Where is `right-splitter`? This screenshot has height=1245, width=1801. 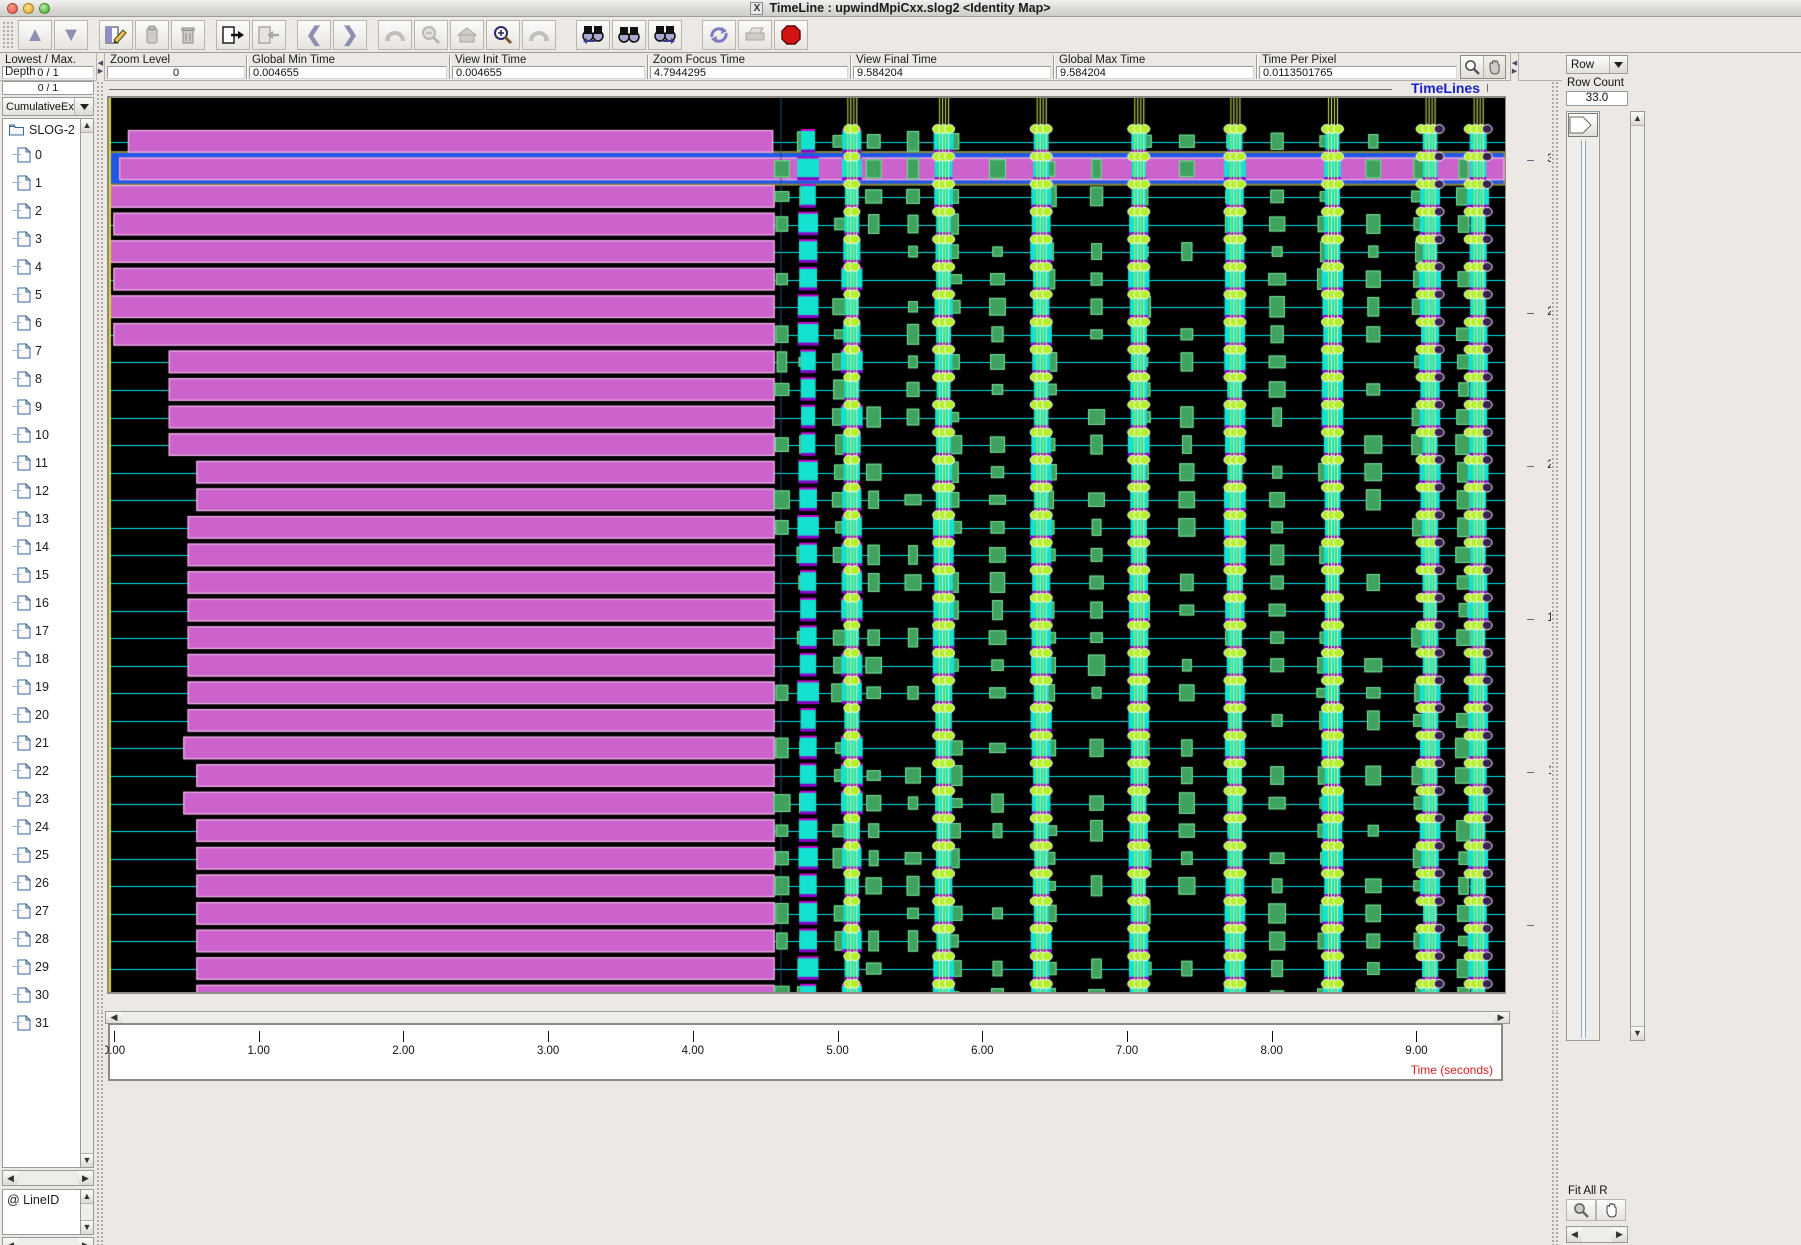
right-splitter is located at coordinates (1555, 546).